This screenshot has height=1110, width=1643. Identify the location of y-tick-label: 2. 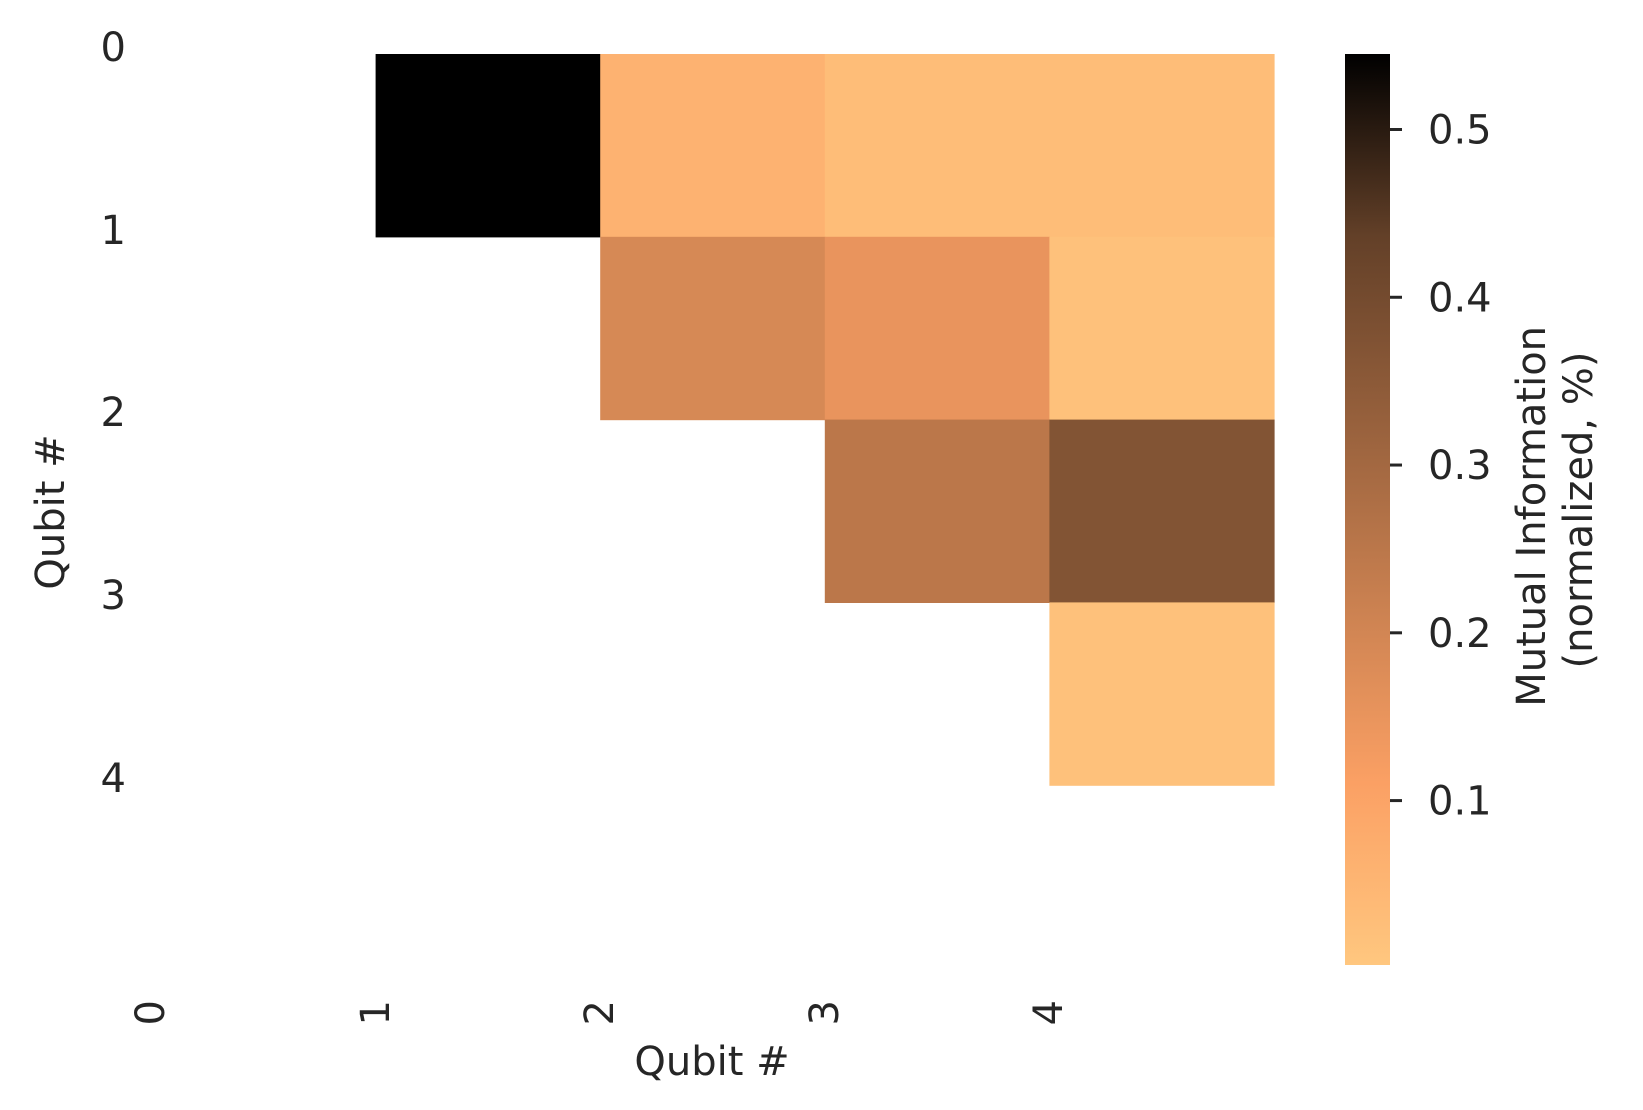
(113, 413).